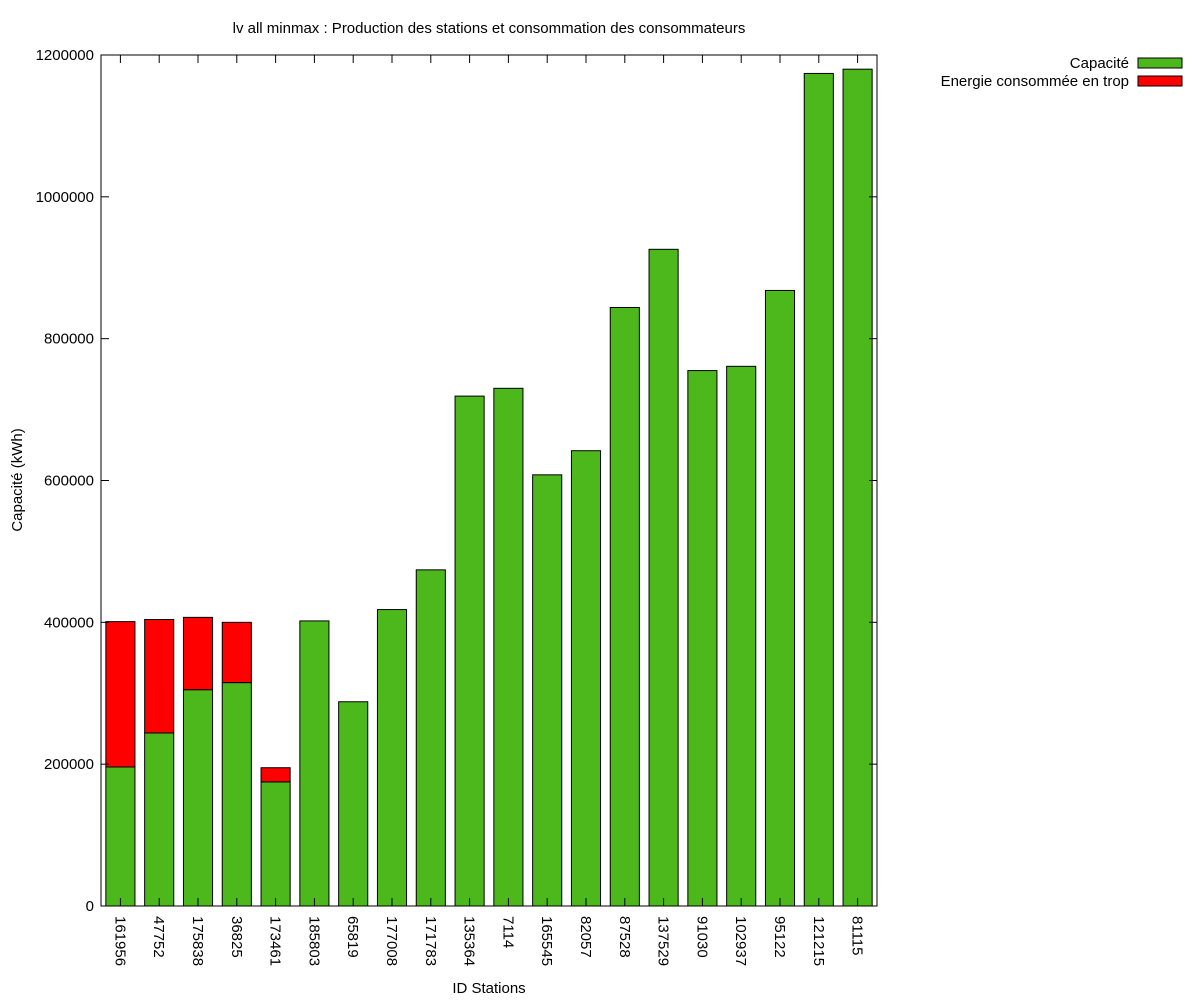 The image size is (1200, 1000). I want to click on x-tick-label: 171783, so click(430, 941).